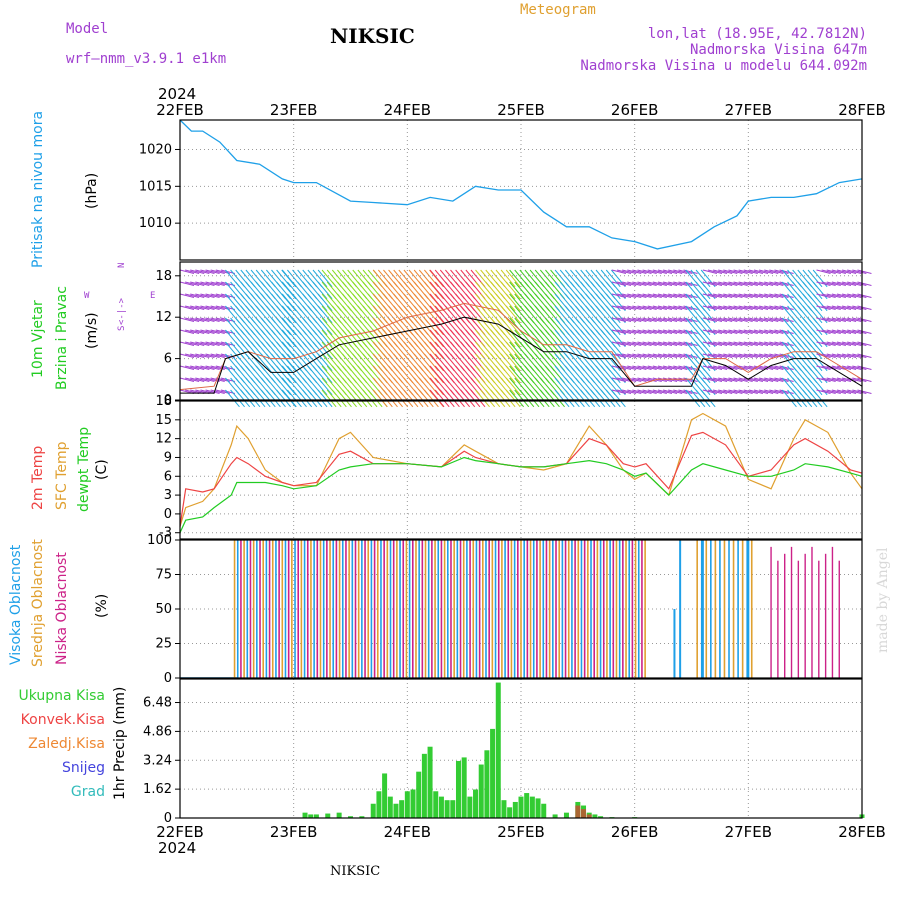 The height and width of the screenshot is (900, 900). I want to click on wind-gust-line, so click(521, 346).